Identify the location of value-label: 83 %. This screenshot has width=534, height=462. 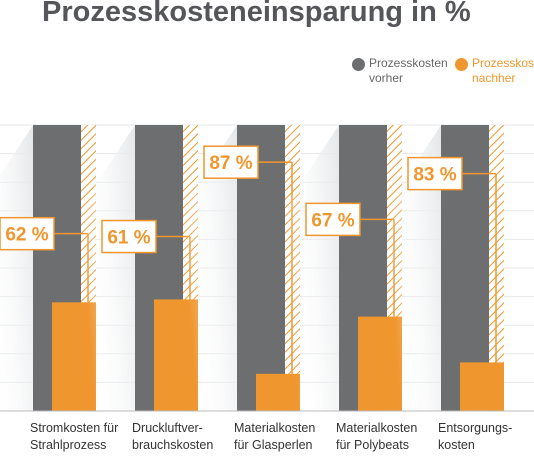
(434, 175).